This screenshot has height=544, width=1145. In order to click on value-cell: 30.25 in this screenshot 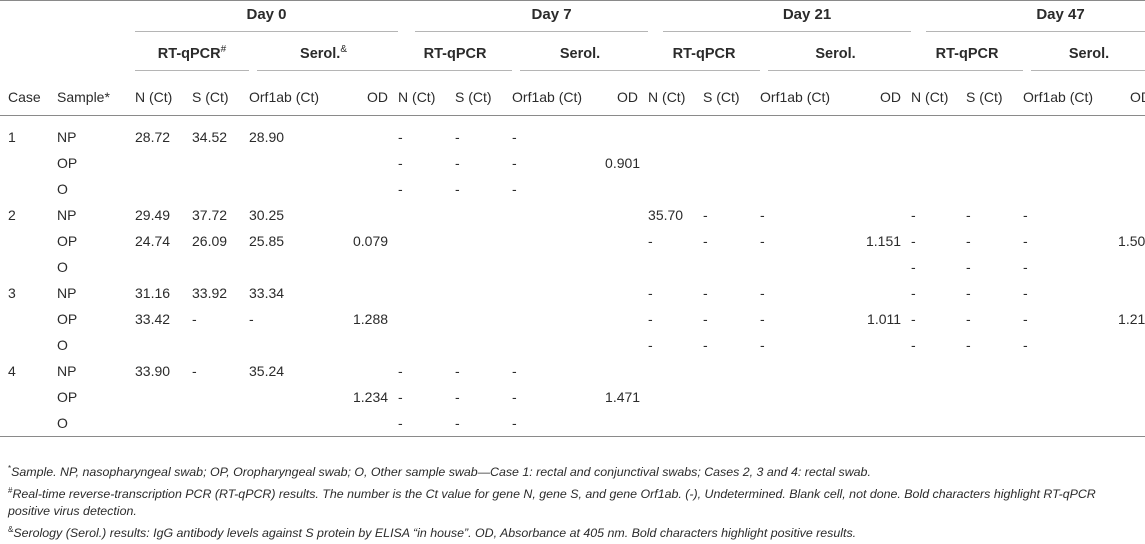, I will do `click(267, 215)`.